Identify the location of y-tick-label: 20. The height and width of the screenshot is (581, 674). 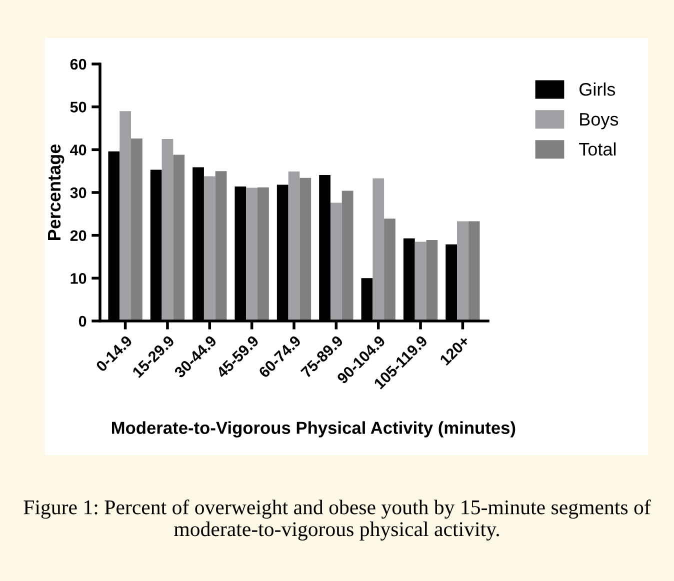
(78, 236).